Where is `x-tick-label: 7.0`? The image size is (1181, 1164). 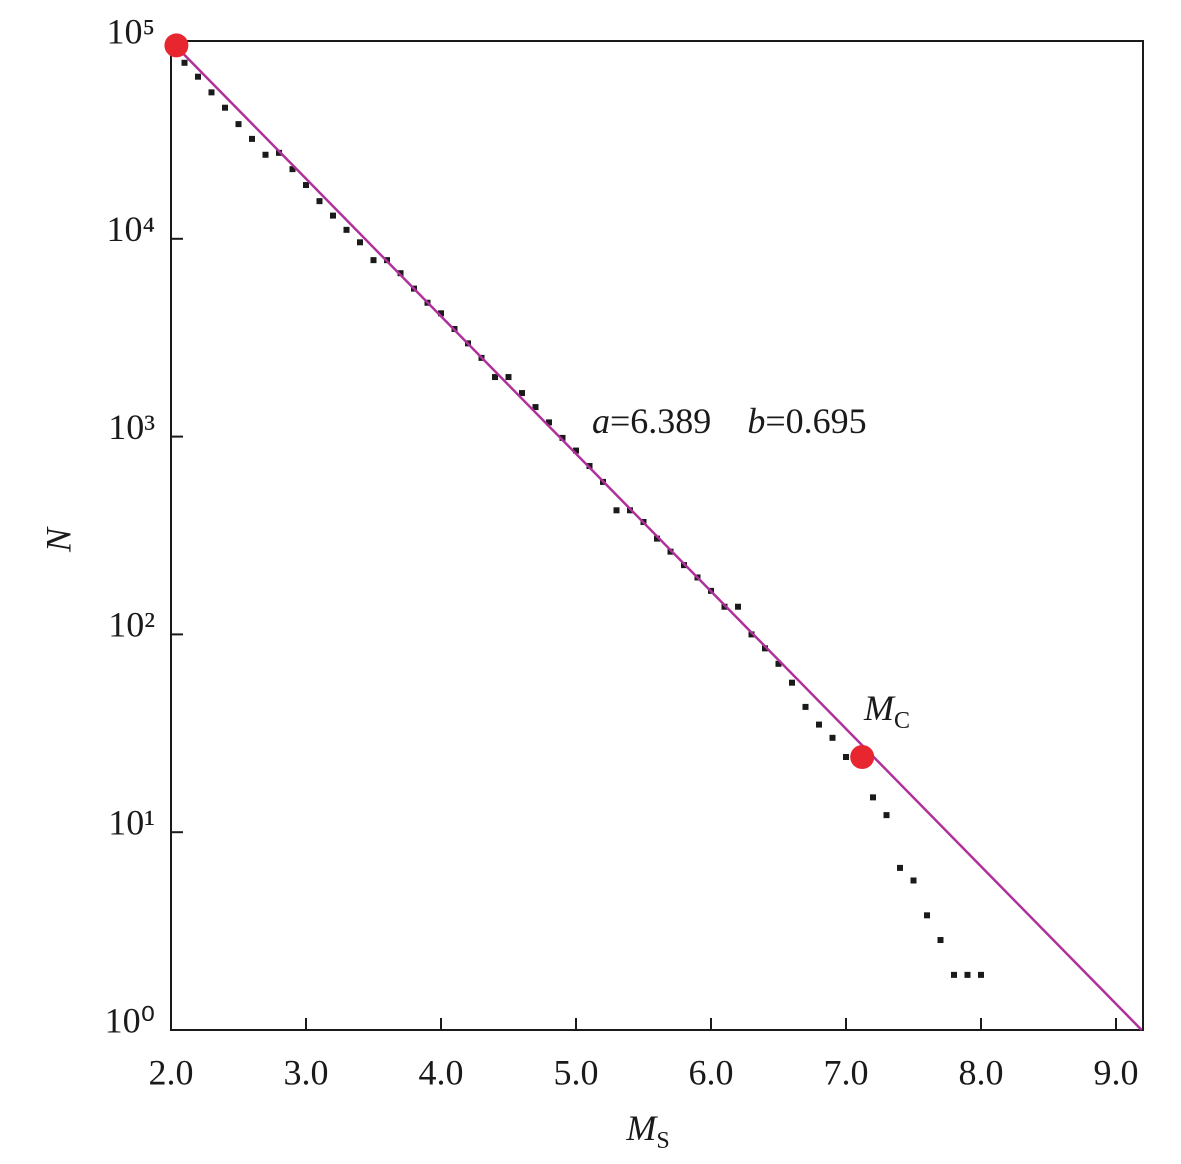
x-tick-label: 7.0 is located at coordinates (846, 1072).